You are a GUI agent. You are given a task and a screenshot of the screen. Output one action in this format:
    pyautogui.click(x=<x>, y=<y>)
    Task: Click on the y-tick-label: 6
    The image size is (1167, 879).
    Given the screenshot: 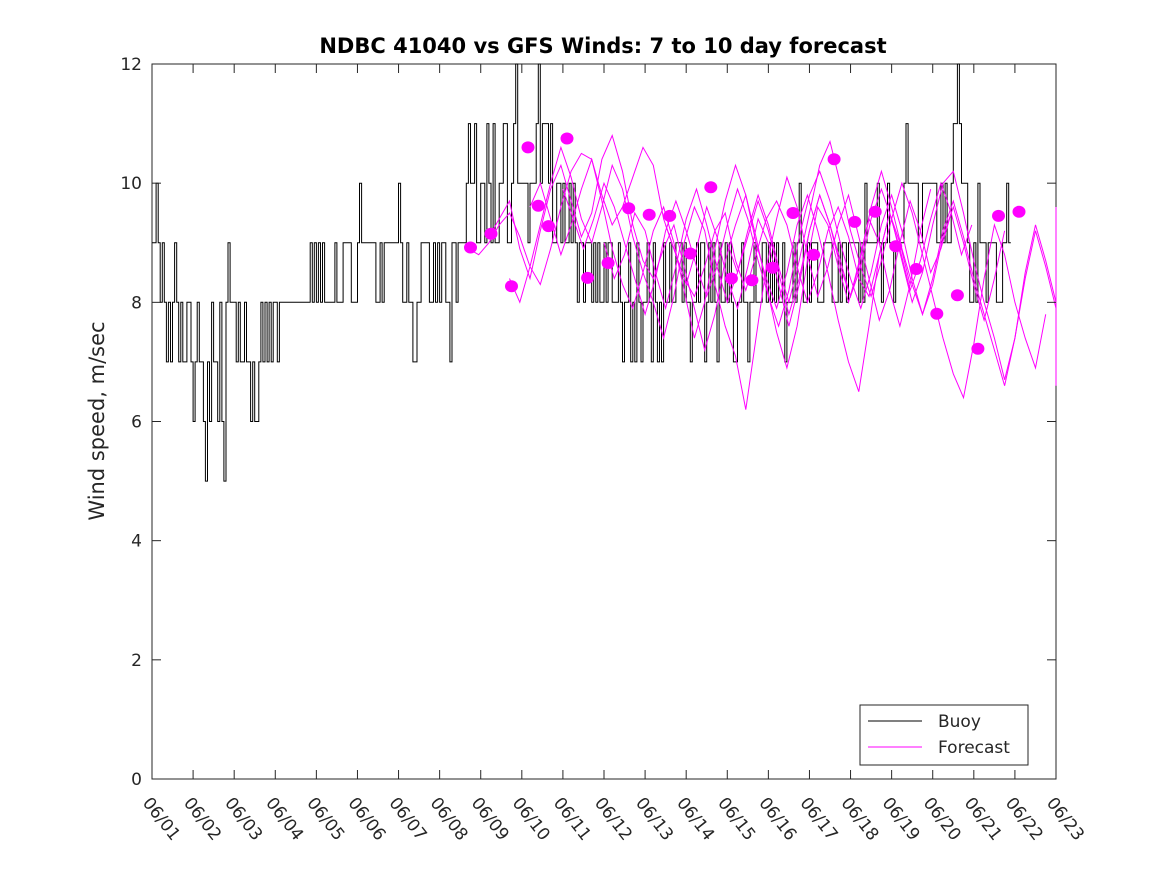 What is the action you would take?
    pyautogui.click(x=136, y=423)
    